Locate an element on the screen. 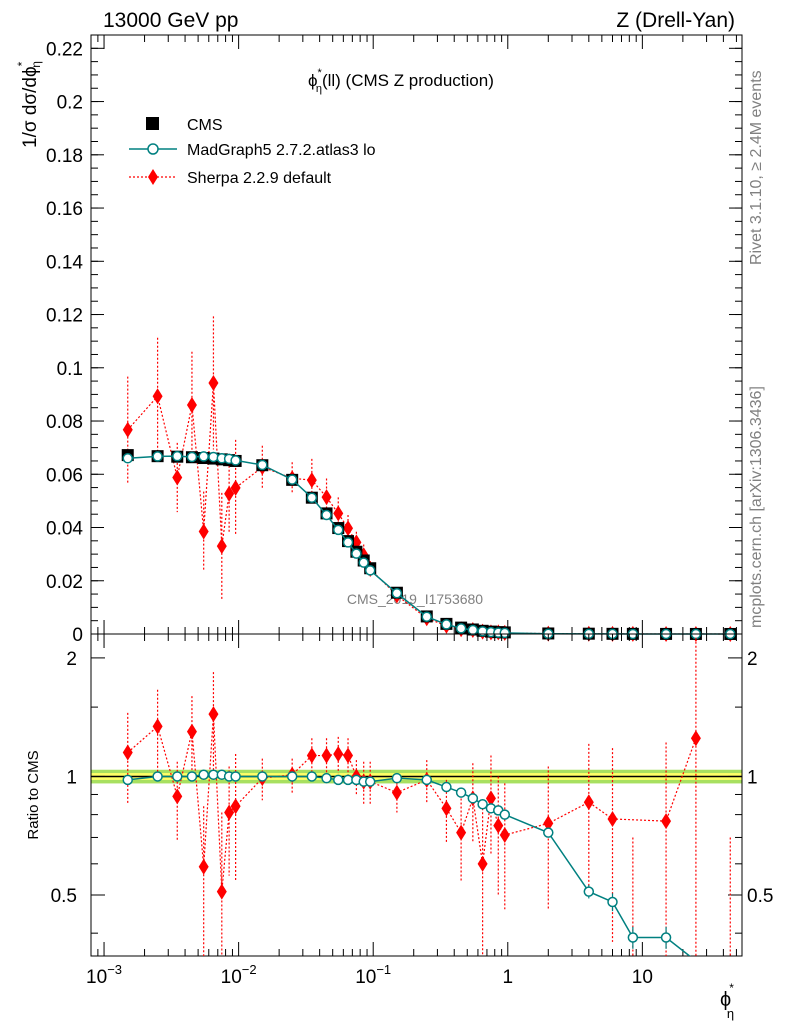 This screenshot has width=786, height=1024. ratio-ytick-label-left: 1 is located at coordinates (71, 777).